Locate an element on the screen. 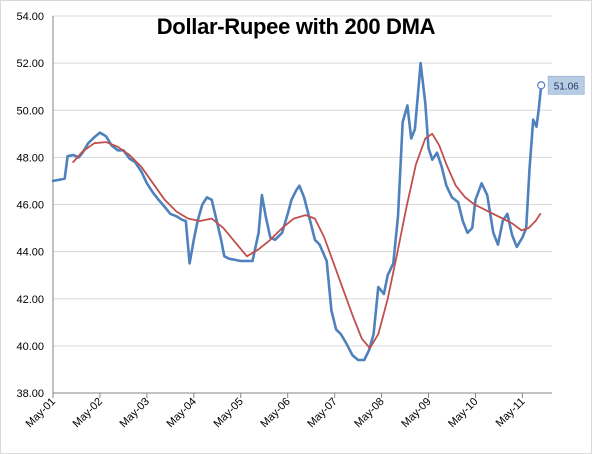 This screenshot has width=592, height=454. chart-title: Dollar-Rupee with 200 DMA is located at coordinates (296, 26).